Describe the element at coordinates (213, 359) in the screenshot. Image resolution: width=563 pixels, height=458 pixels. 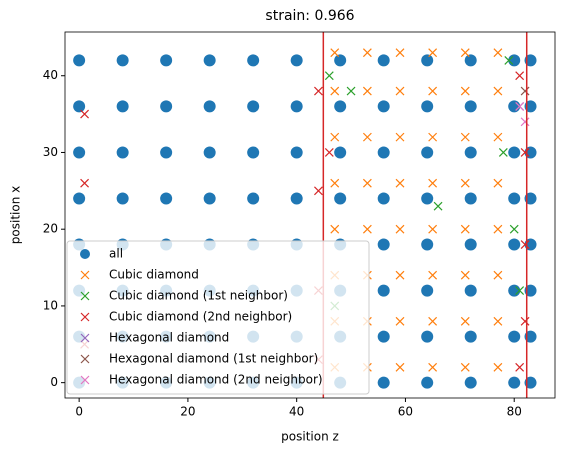
I see `legend-label: Hexagonal diamond (1st neighbor)` at that location.